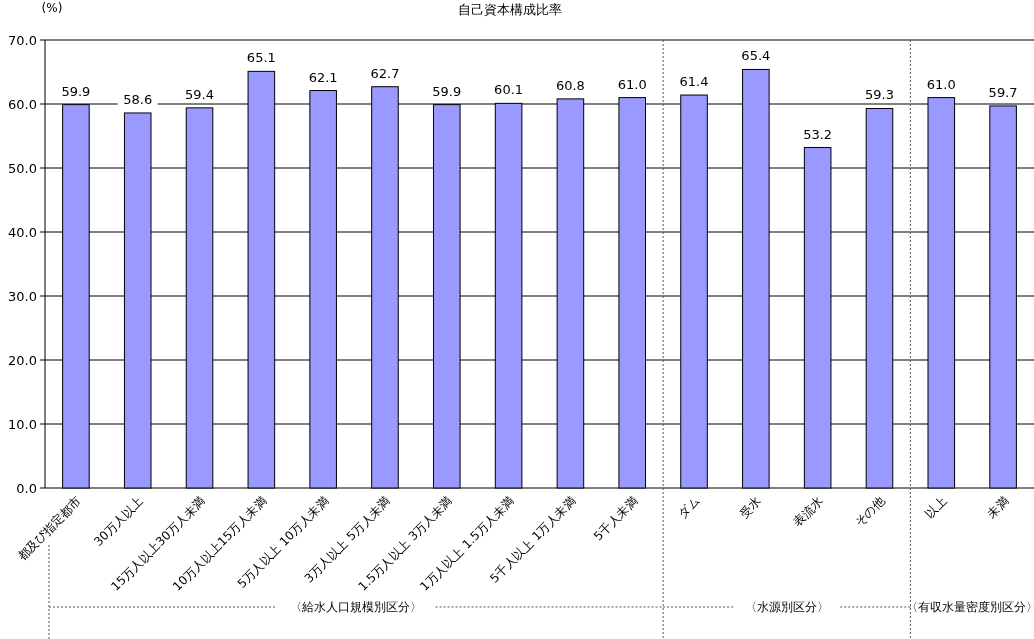 This screenshot has width=1034, height=639. I want to click on y-tick-label: 30.0, so click(22, 296).